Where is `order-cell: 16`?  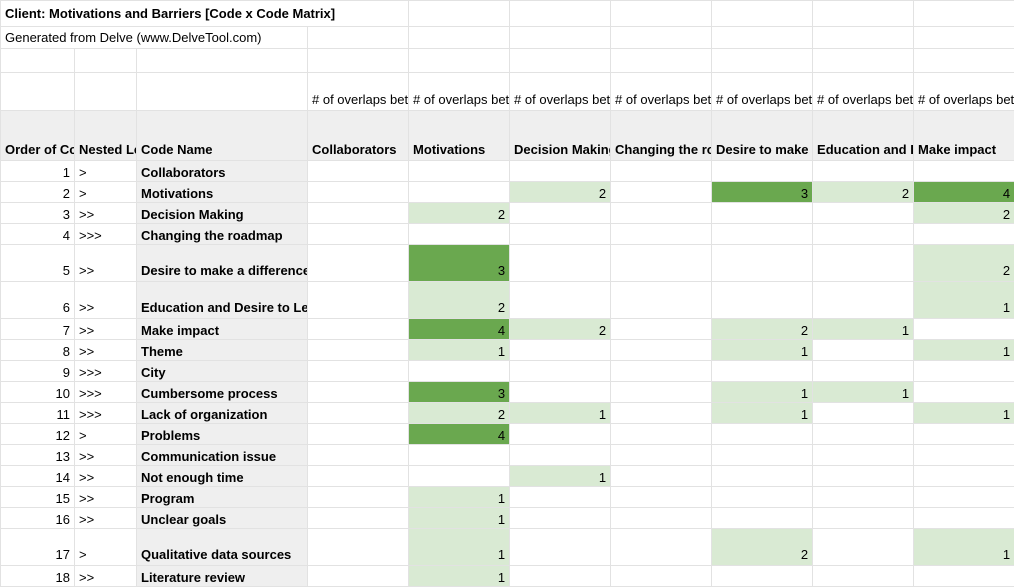
order-cell: 16 is located at coordinates (38, 518).